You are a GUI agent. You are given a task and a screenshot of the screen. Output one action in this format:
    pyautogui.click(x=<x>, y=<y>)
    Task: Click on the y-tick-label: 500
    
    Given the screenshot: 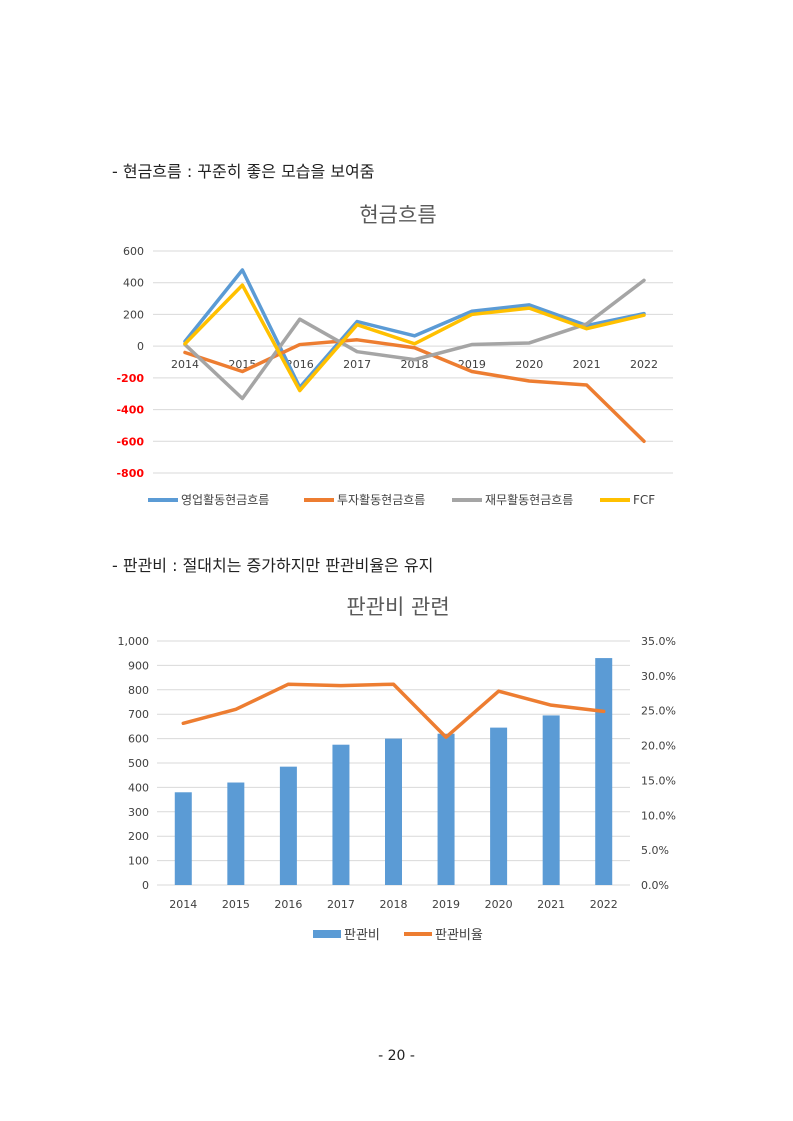 What is the action you would take?
    pyautogui.click(x=138, y=763)
    